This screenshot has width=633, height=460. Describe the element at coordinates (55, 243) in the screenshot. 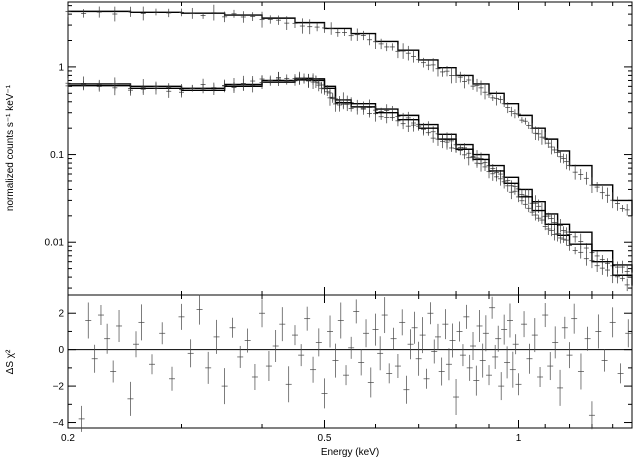

I see `spectrum-y-tick-label: 0.01` at that location.